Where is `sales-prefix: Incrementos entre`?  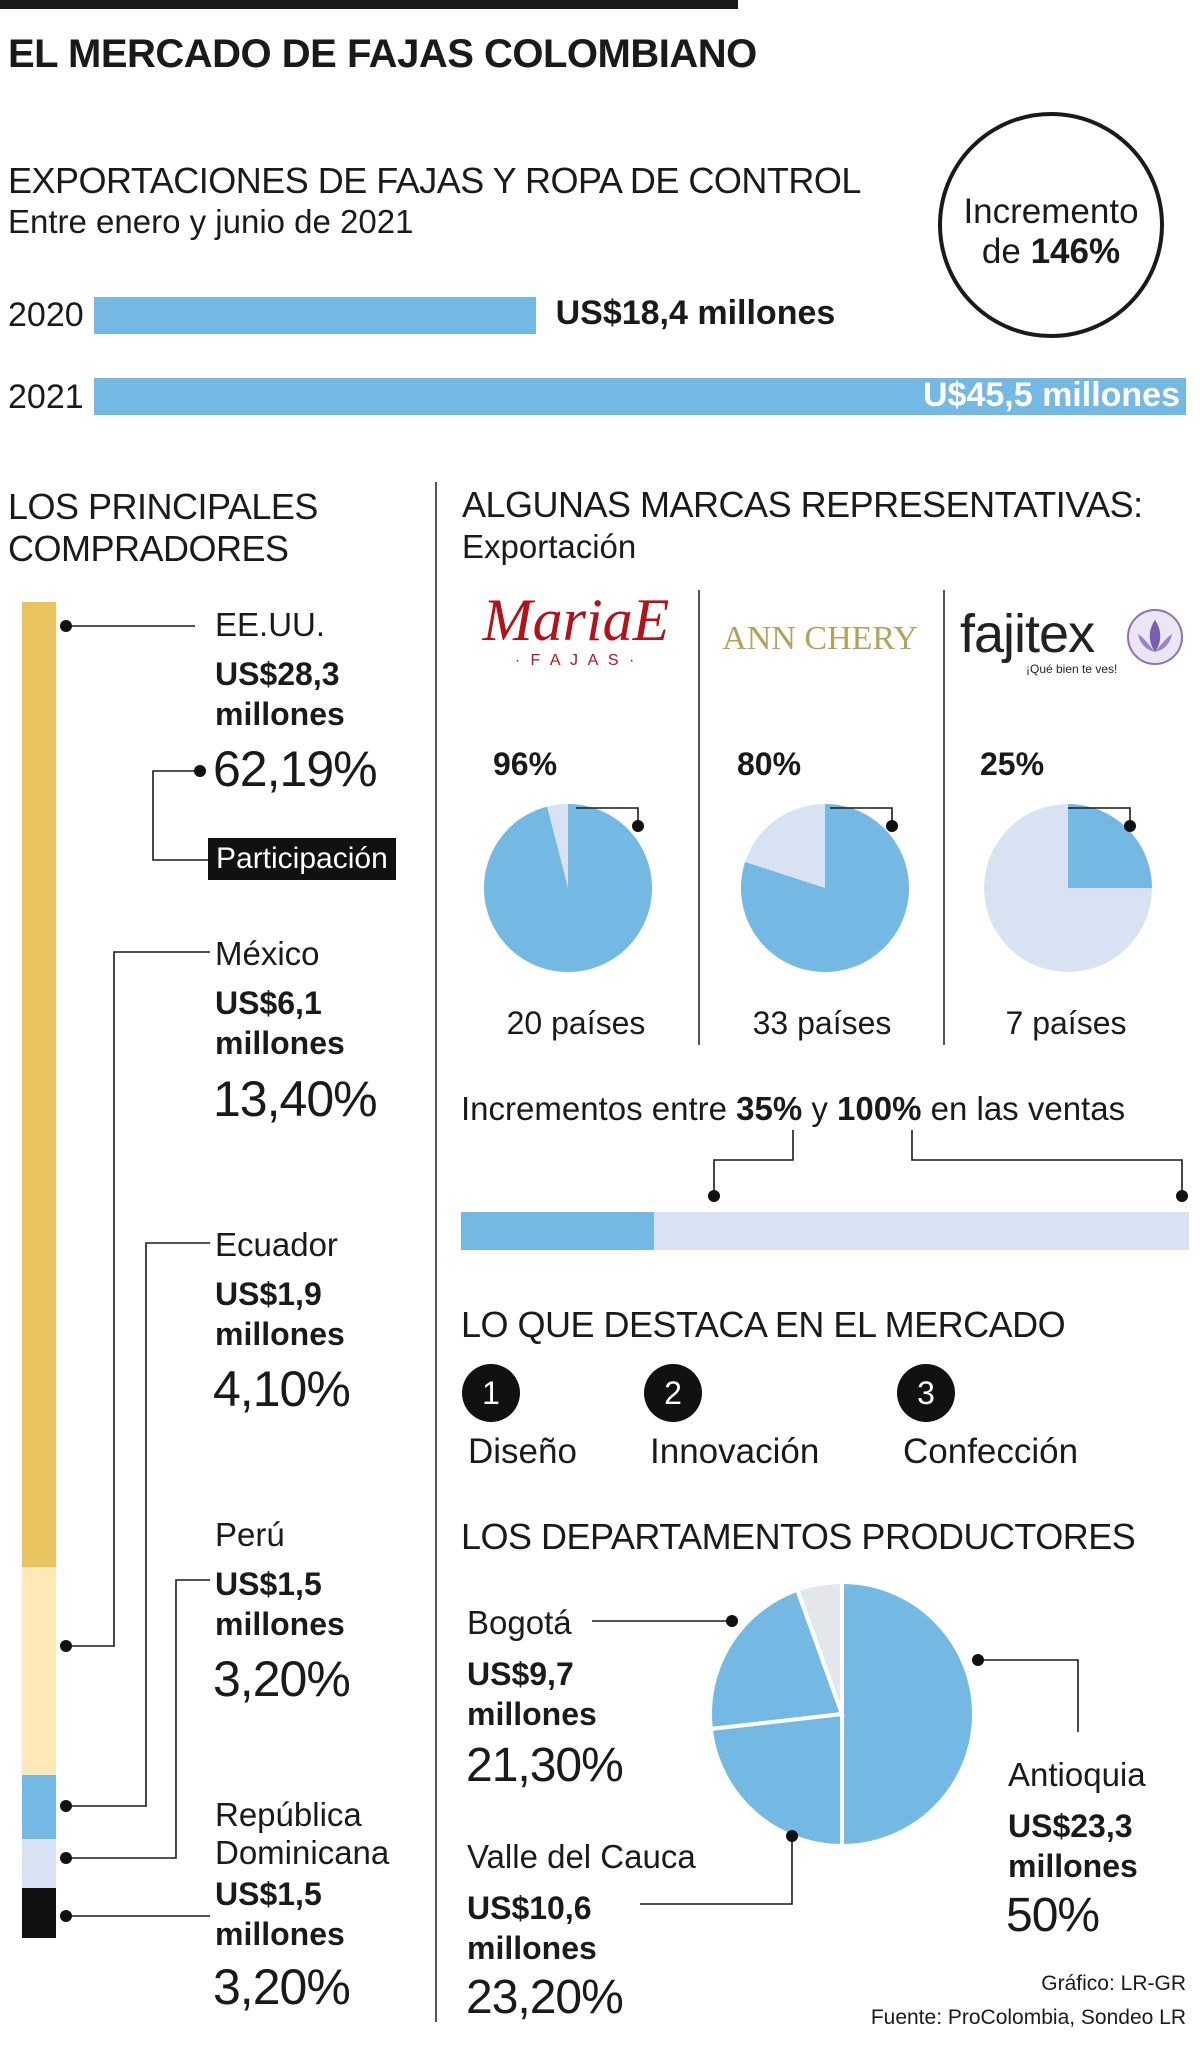 sales-prefix: Incrementos entre is located at coordinates (599, 1108).